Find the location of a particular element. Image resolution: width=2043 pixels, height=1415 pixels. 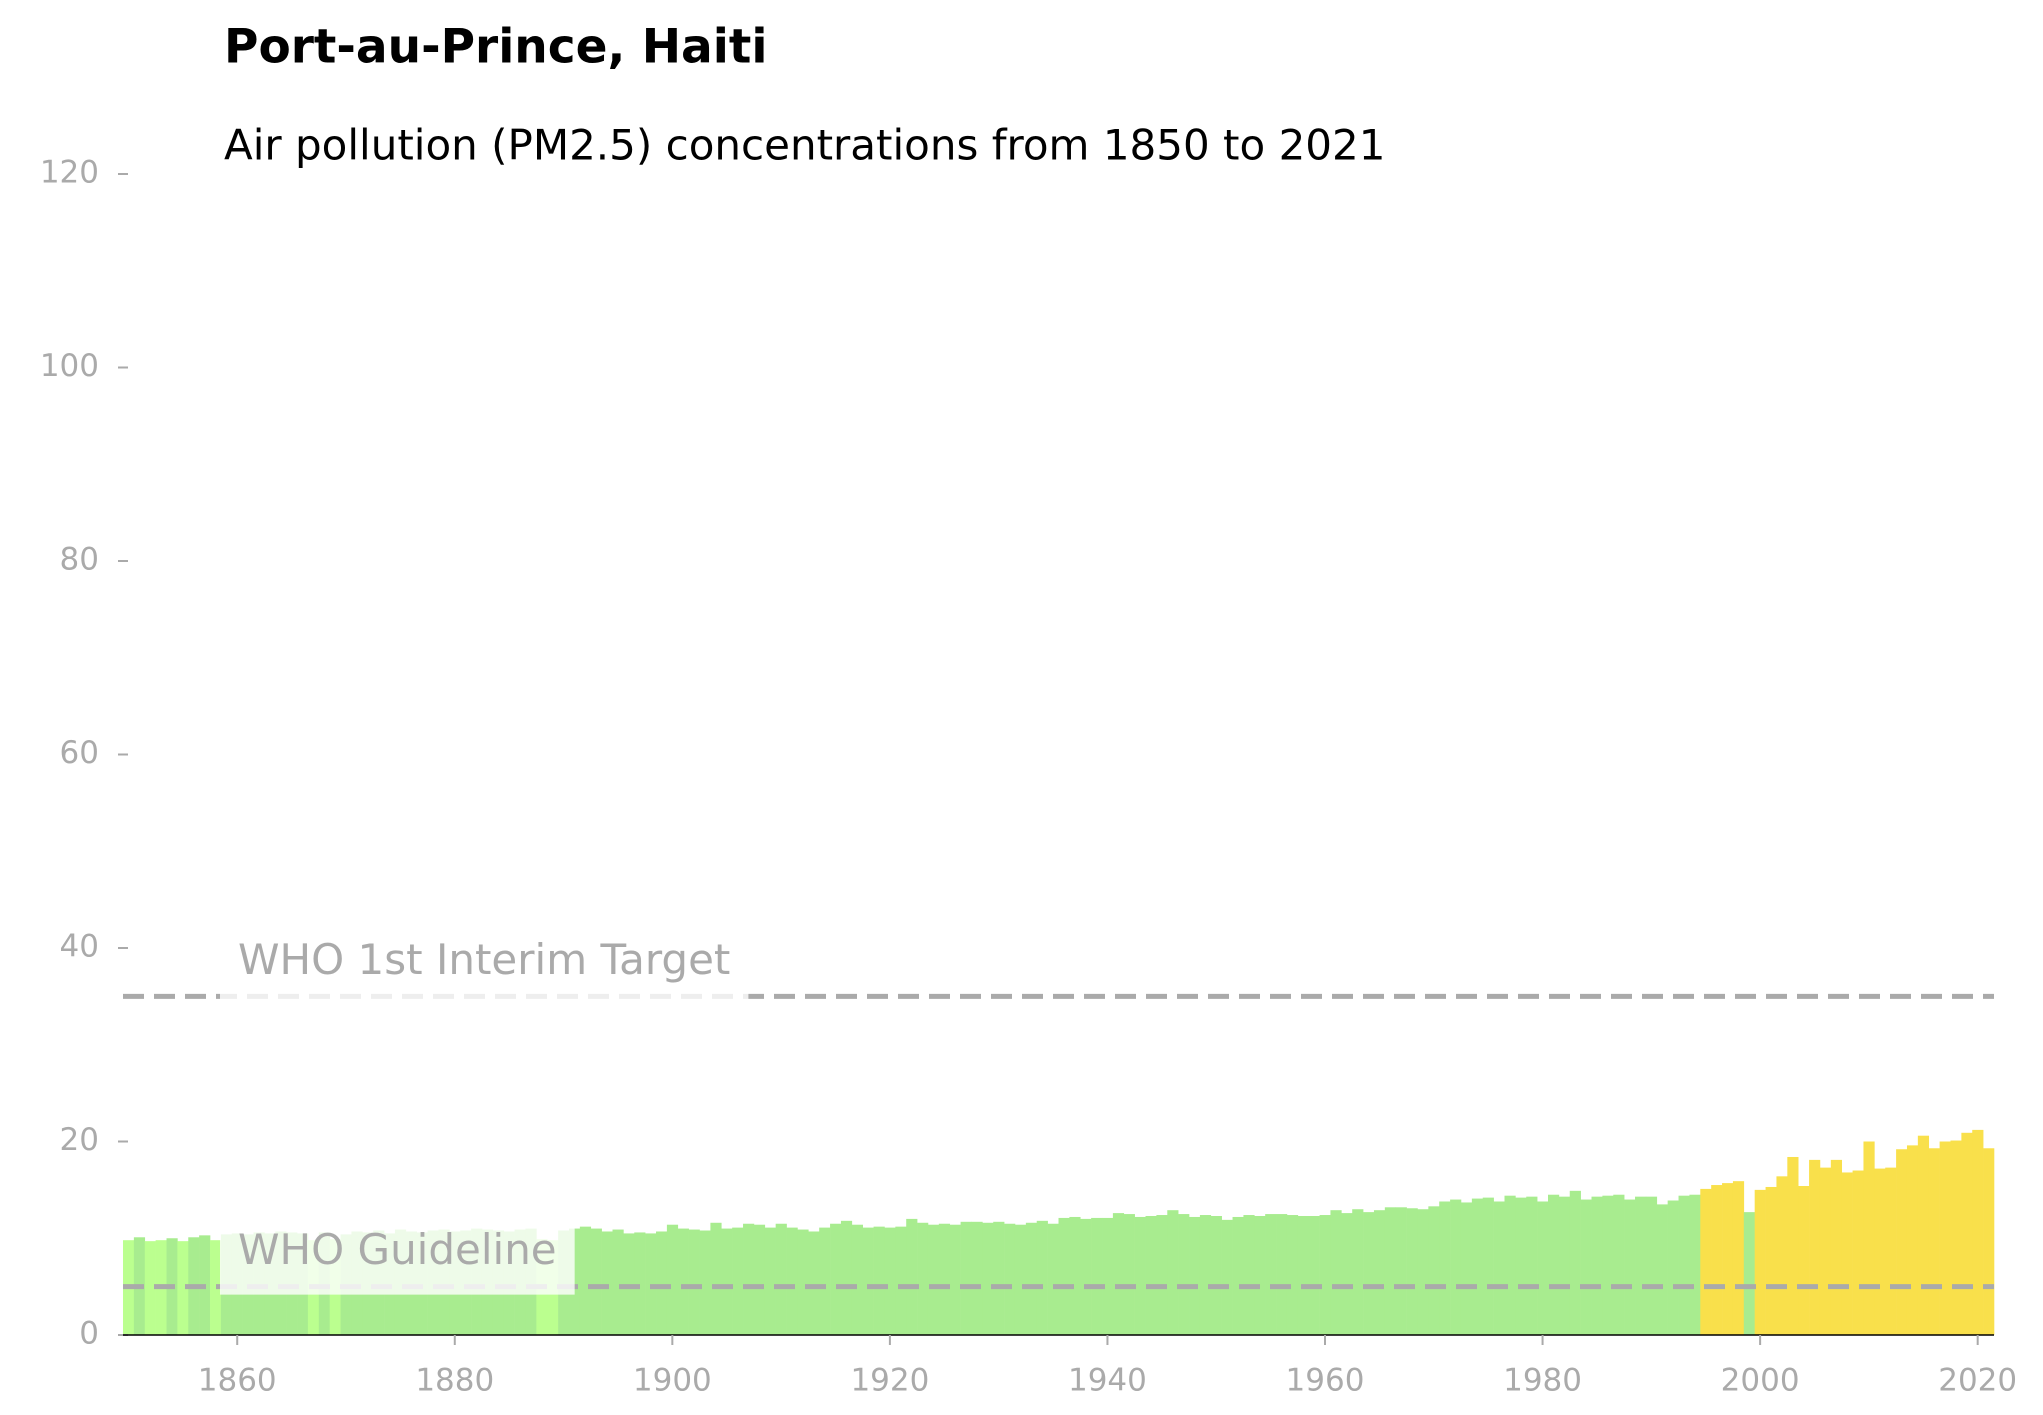

x-tick-label: 1920 is located at coordinates (889, 1381).